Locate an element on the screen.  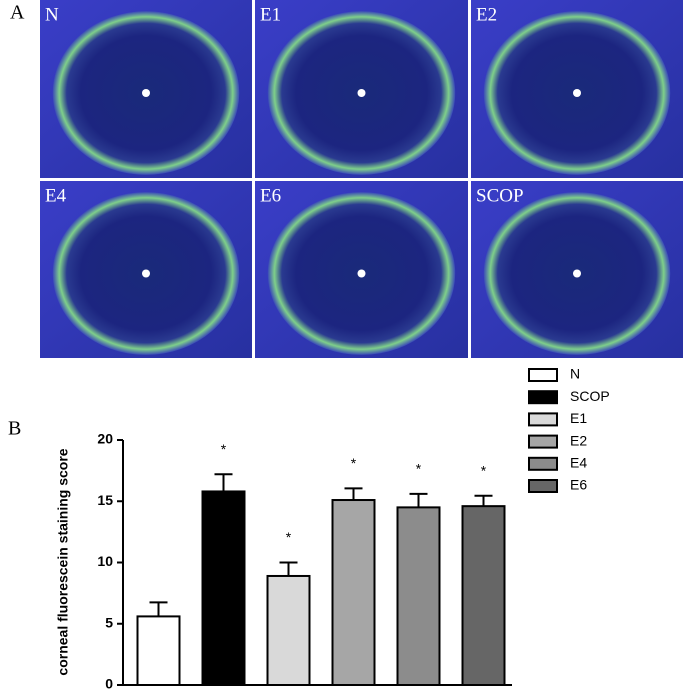
y-tick-label: 0 is located at coordinates (109, 684).